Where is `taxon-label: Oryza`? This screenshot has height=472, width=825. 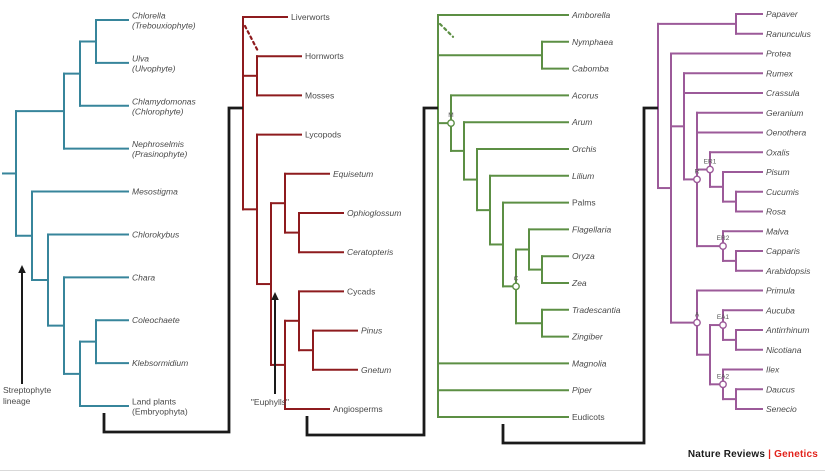
taxon-label: Oryza is located at coordinates (583, 256).